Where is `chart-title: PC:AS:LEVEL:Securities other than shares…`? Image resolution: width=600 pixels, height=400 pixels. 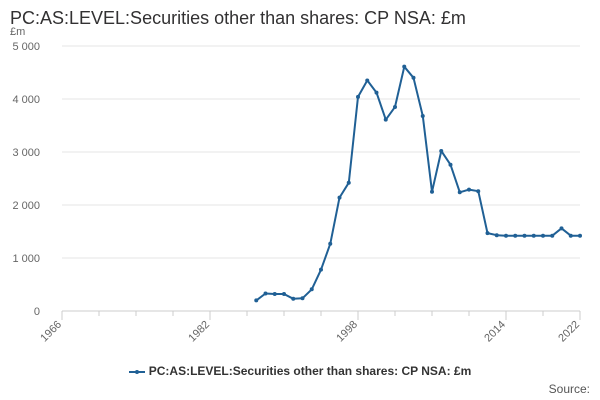 chart-title: PC:AS:LEVEL:Securities other than shares… is located at coordinates (238, 18).